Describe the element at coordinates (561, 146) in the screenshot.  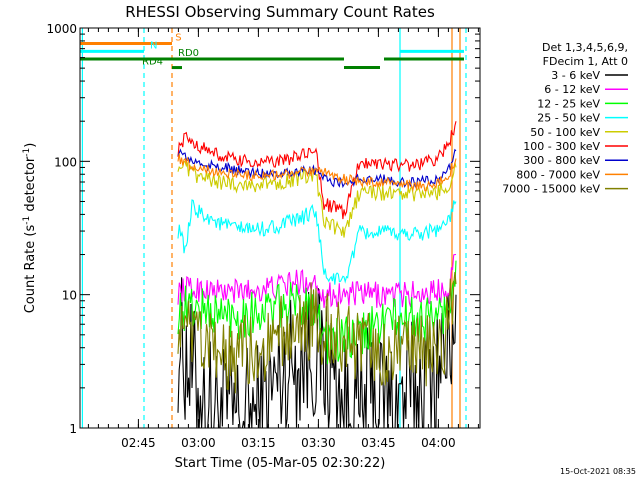
I see `legend-label: 100 - 300 keV` at that location.